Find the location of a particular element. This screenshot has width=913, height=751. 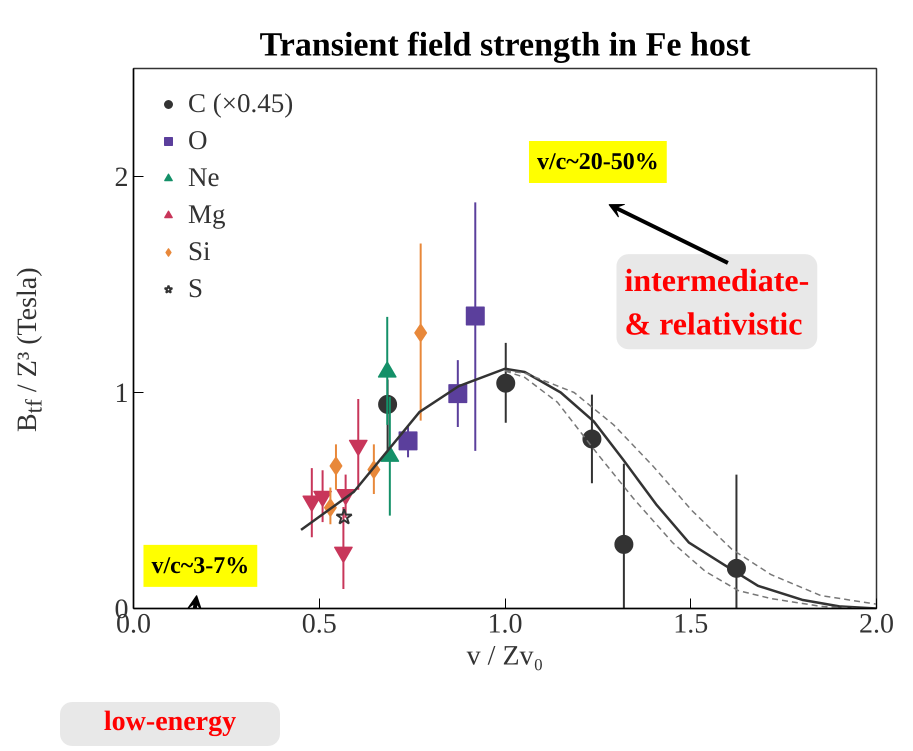

x-tick-label: 1.5 is located at coordinates (690, 624).